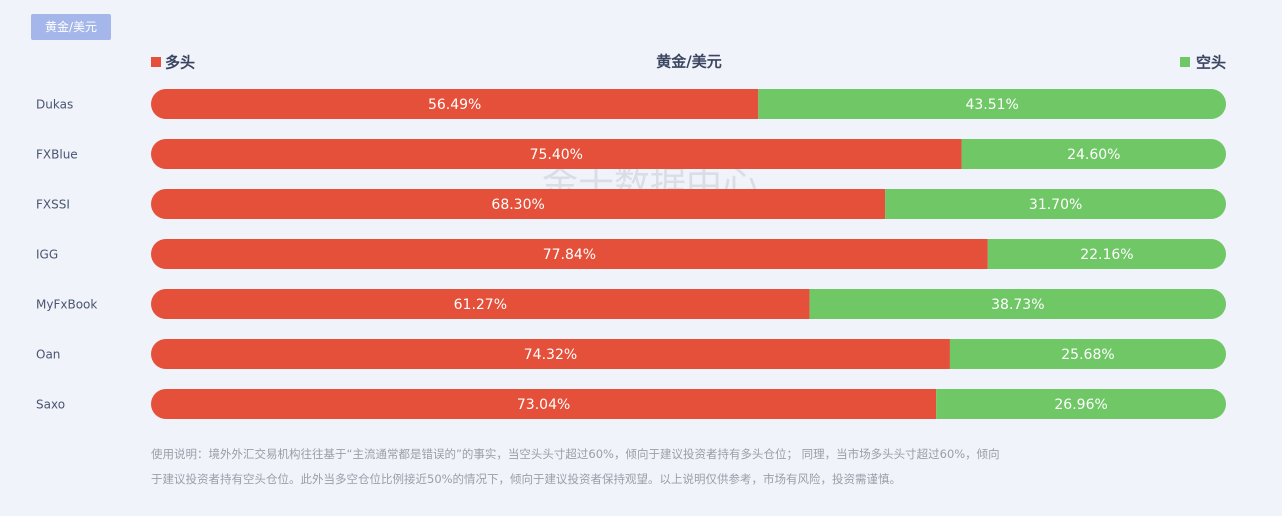 This screenshot has height=516, width=1282. I want to click on value-label: 25.68%, so click(1087, 355).